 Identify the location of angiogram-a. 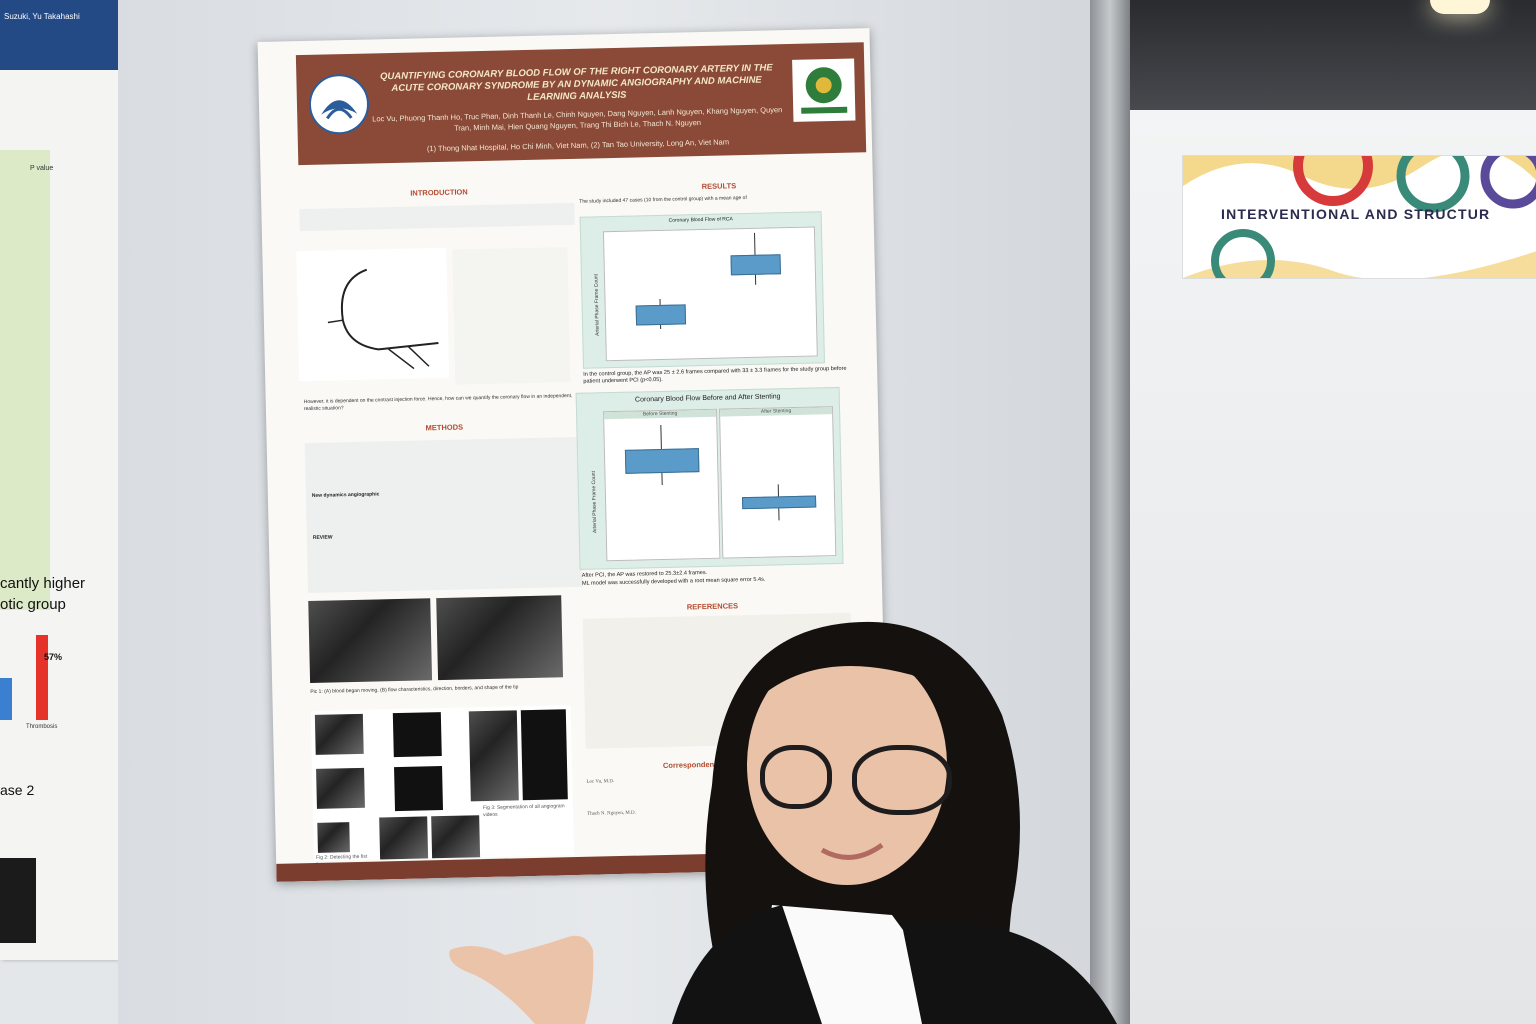
(370, 641).